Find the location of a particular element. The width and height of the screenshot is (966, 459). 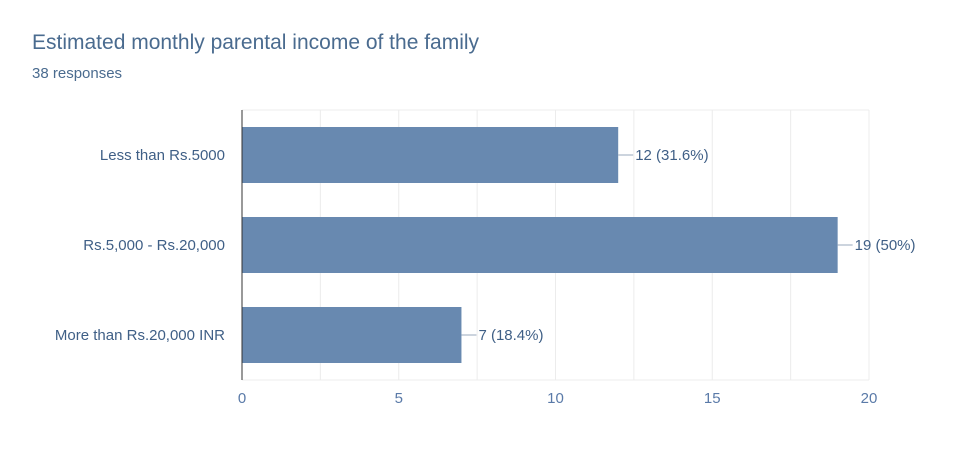

x-tick-label: 15 is located at coordinates (712, 398).